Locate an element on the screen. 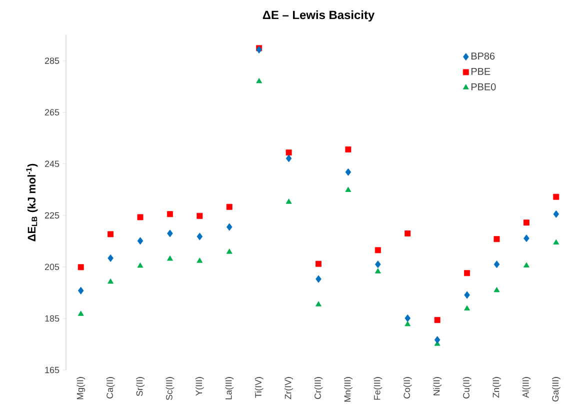 This screenshot has width=577, height=405. y-tick-label: 205 is located at coordinates (52, 267).